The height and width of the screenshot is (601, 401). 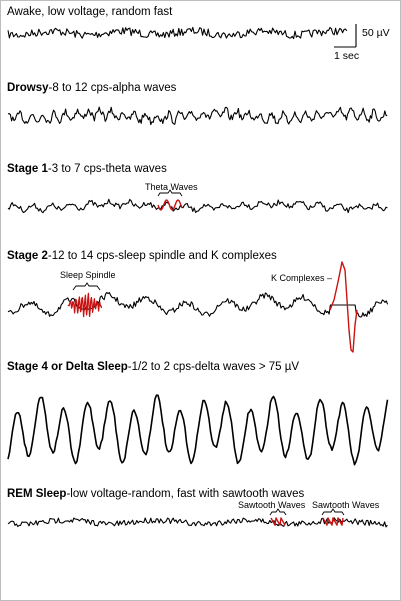 What do you see at coordinates (85, 305) in the screenshot?
I see `trace-stage2-spindle` at bounding box center [85, 305].